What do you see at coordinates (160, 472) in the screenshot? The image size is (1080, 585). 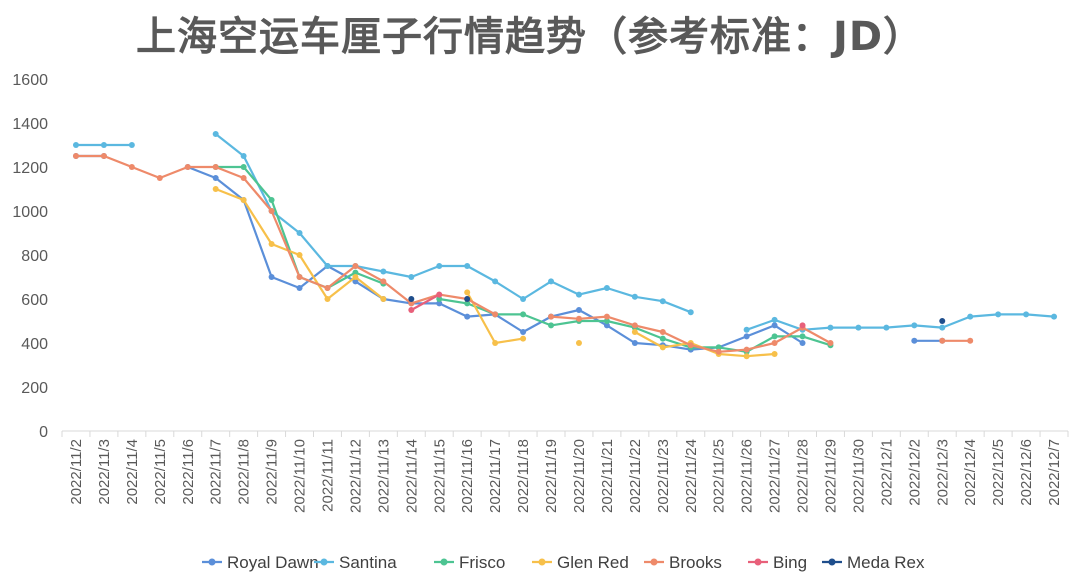 I see `x-tick-label: 2022/11/5` at bounding box center [160, 472].